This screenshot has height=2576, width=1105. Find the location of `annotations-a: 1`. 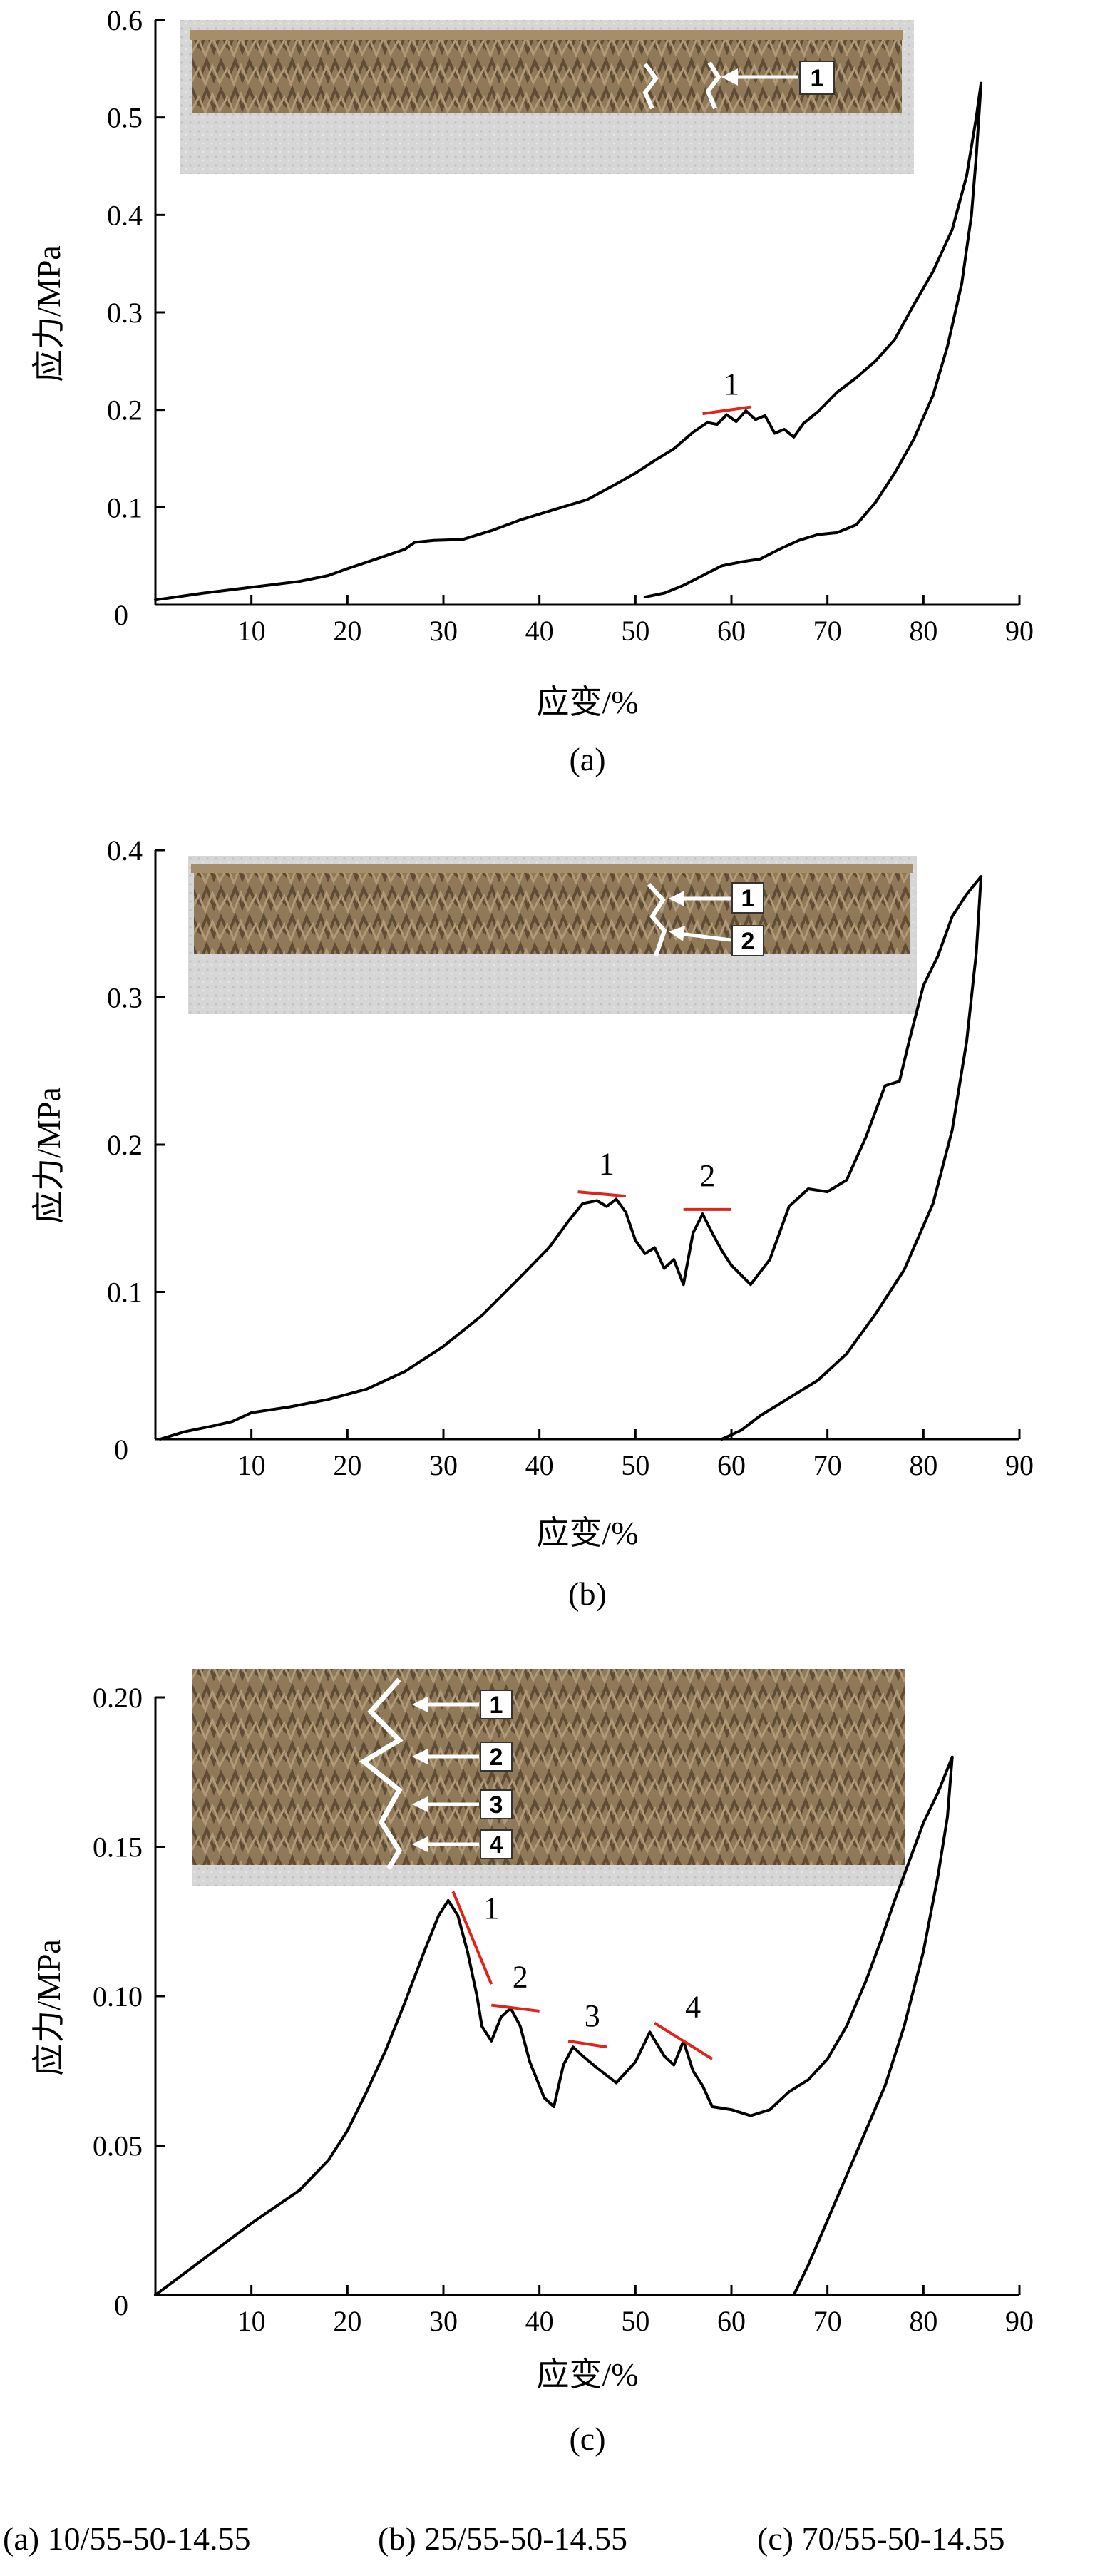

annotations-a: 1 is located at coordinates (726, 392).